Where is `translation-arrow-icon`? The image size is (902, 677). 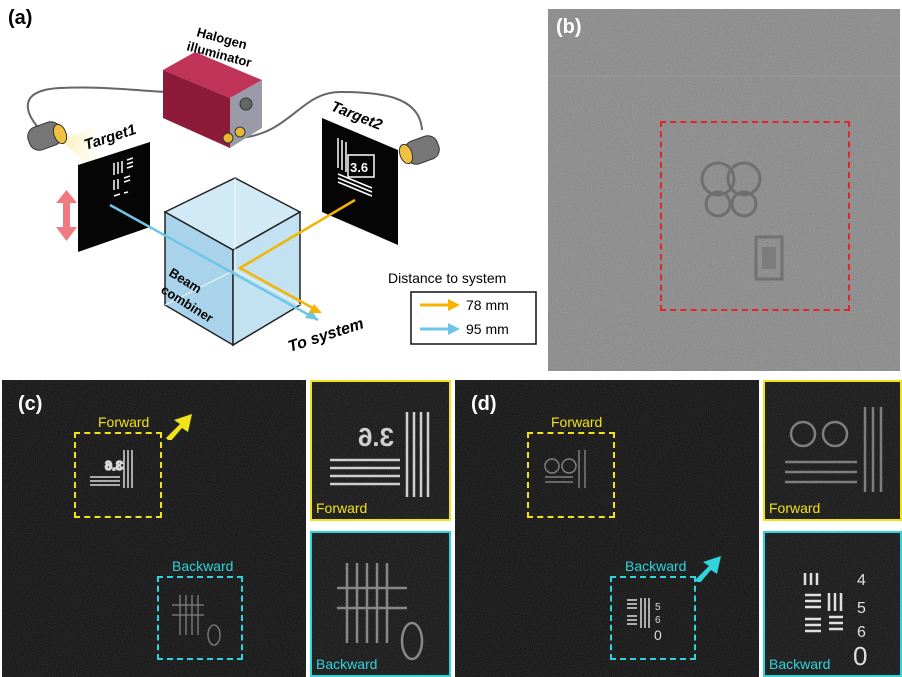
translation-arrow-icon is located at coordinates (66, 215).